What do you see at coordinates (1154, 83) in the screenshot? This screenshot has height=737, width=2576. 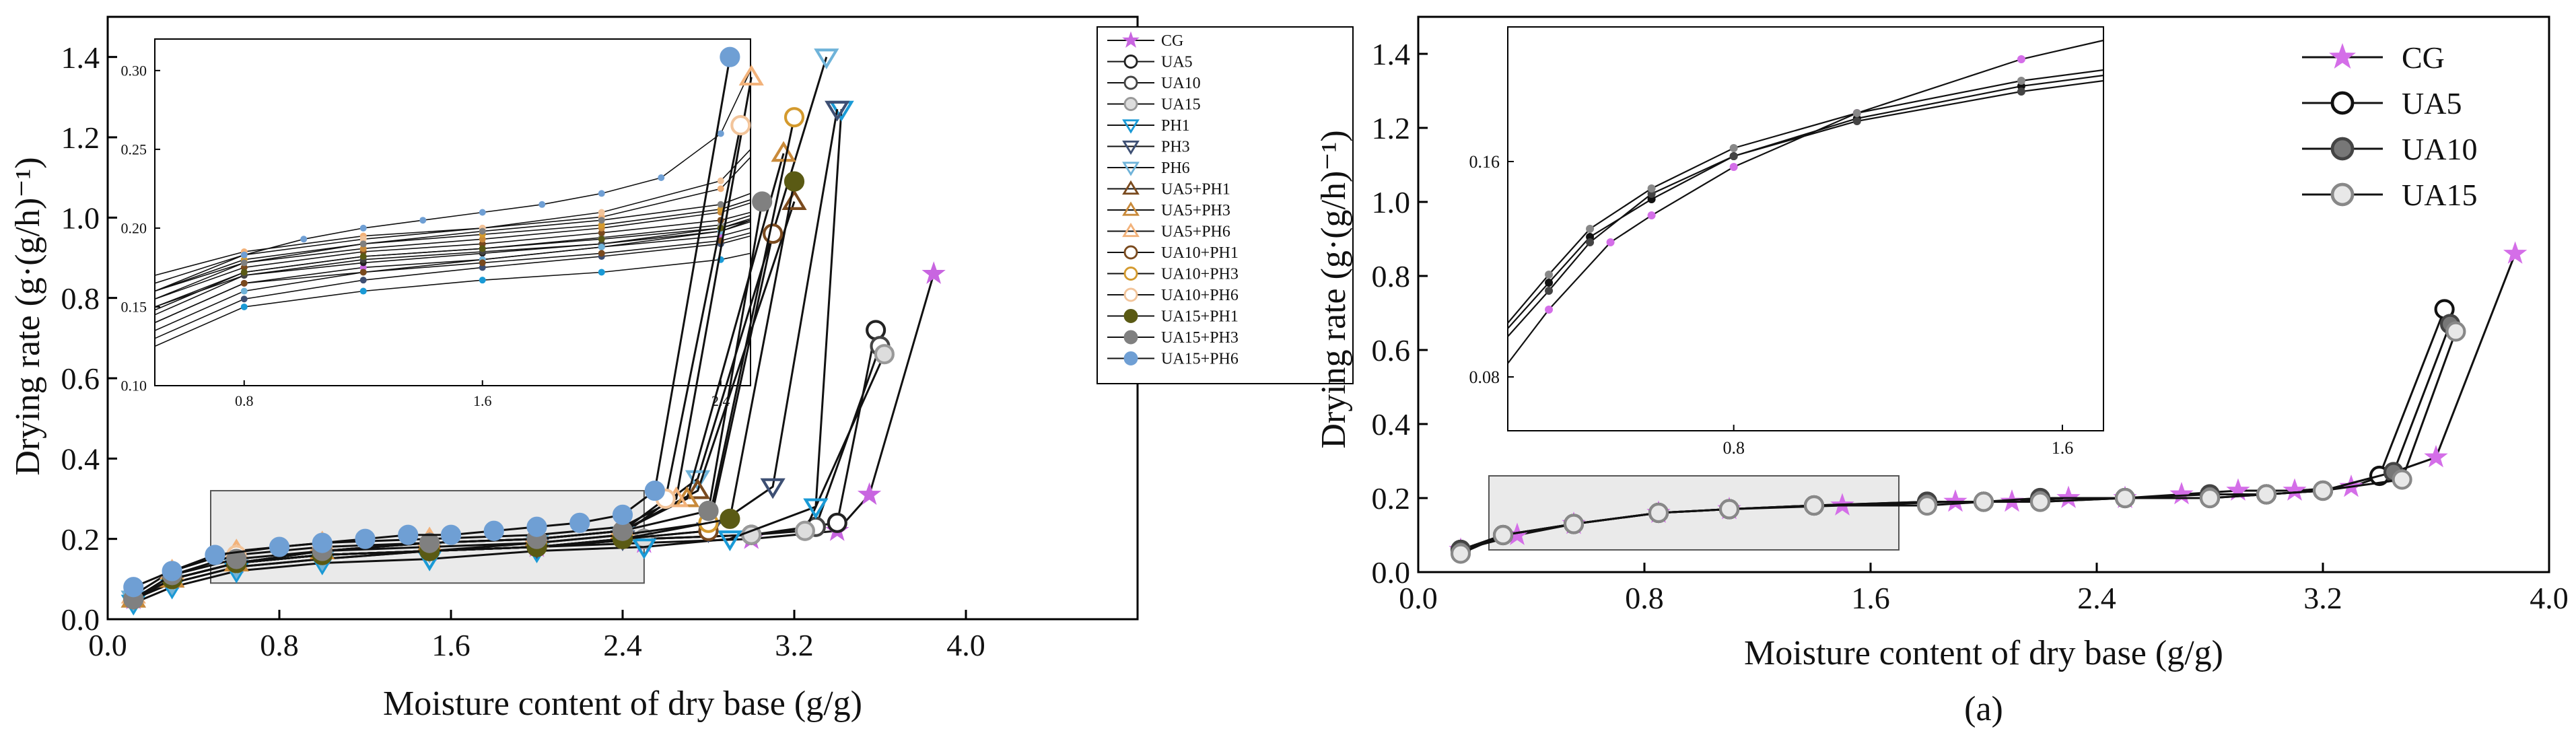 I see `left-legend-item-ua10: UA10` at bounding box center [1154, 83].